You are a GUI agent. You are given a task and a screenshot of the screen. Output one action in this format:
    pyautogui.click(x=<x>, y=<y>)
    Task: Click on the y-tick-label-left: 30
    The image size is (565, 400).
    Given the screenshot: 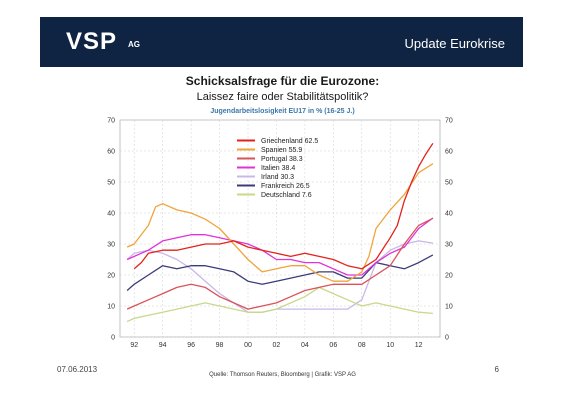 What is the action you would take?
    pyautogui.click(x=111, y=245)
    